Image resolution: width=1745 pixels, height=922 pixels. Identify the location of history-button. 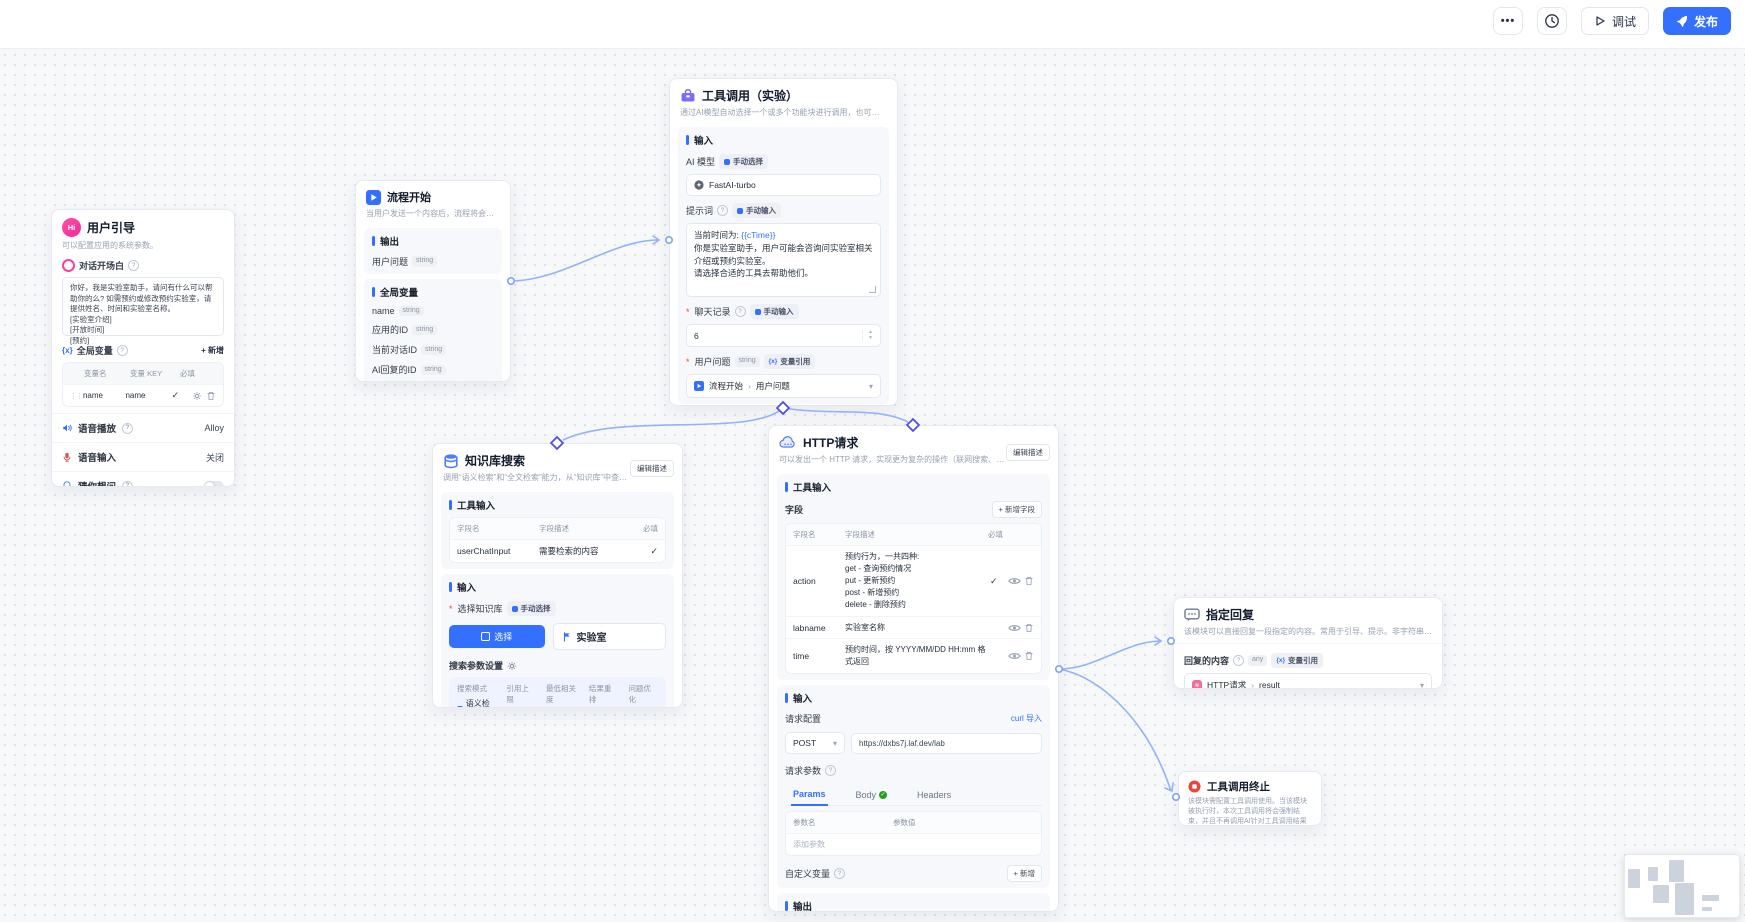
(1551, 21).